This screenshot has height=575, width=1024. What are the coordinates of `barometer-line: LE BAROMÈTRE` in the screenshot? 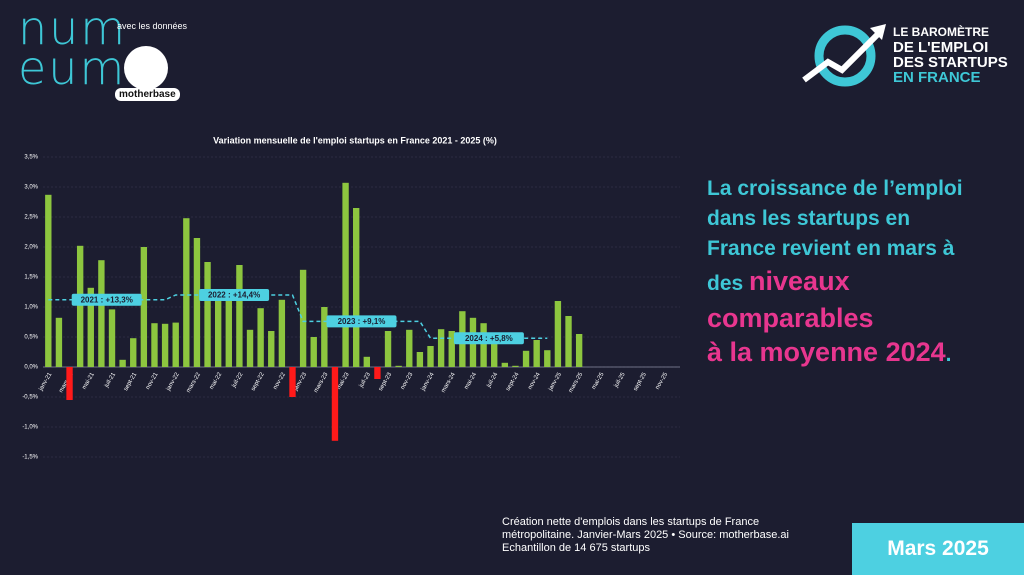 It's located at (941, 32).